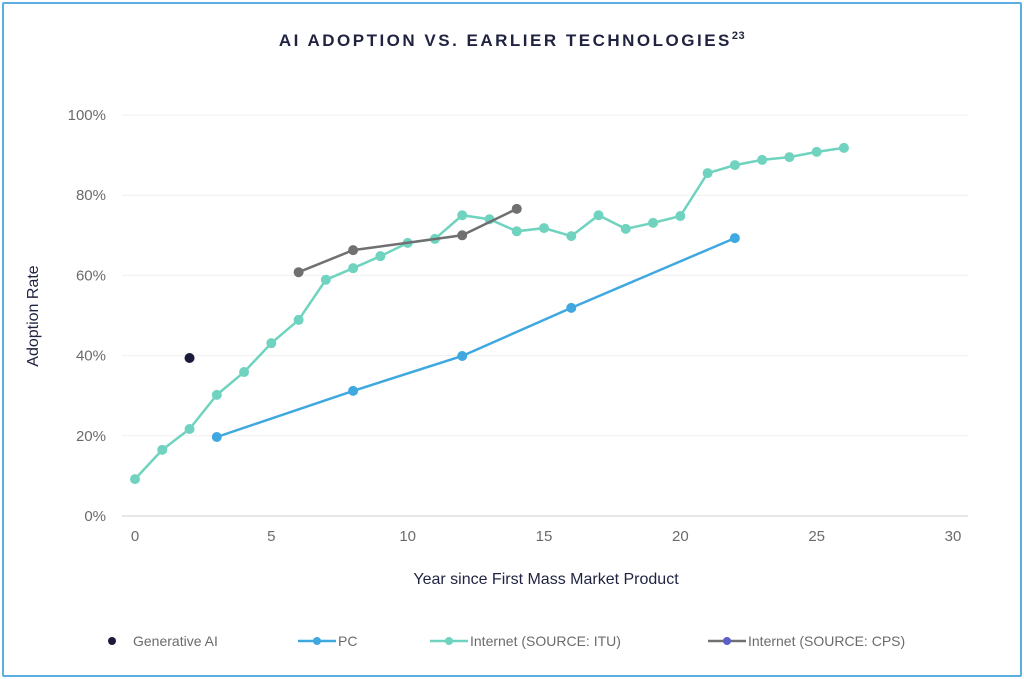 This screenshot has width=1024, height=679. What do you see at coordinates (816, 536) in the screenshot?
I see `x-tick-label: 25` at bounding box center [816, 536].